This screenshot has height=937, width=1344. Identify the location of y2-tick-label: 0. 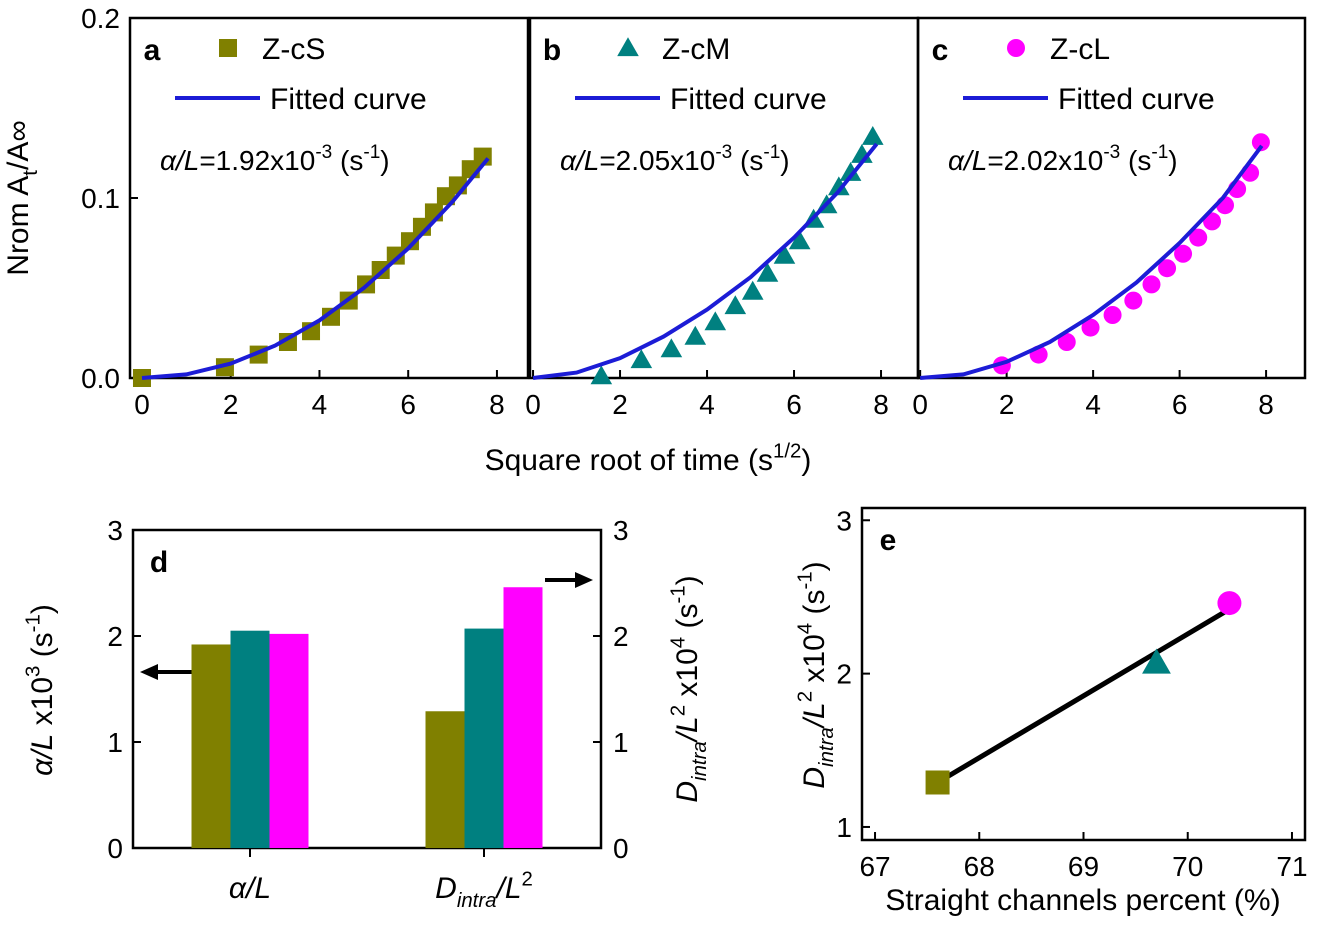
(621, 848).